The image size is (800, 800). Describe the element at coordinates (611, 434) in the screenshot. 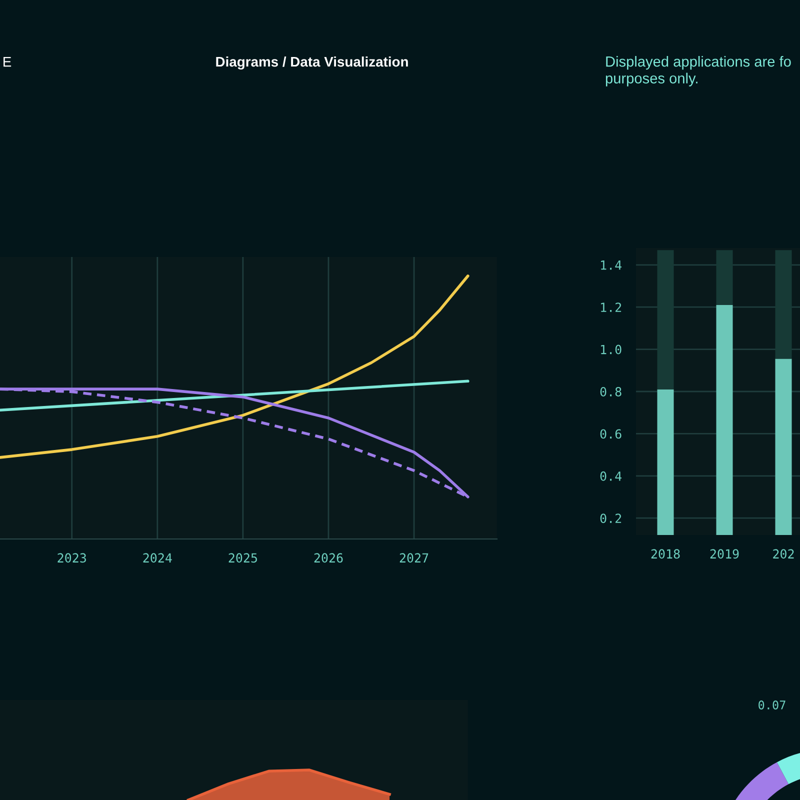

I see `y-tick-label: 0.6` at that location.